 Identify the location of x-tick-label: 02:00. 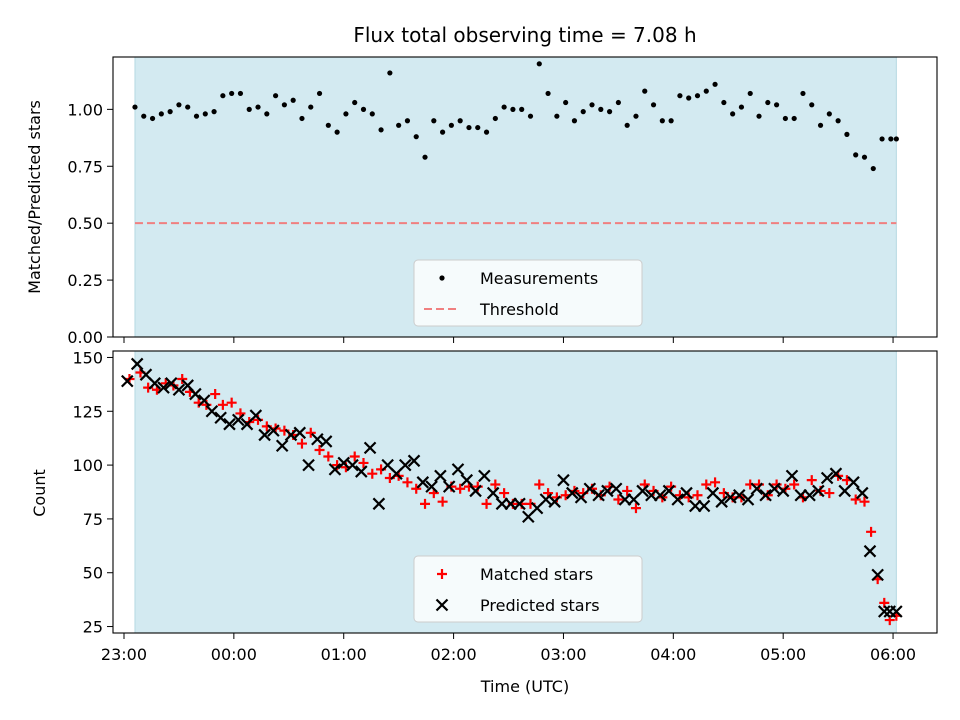
(454, 654).